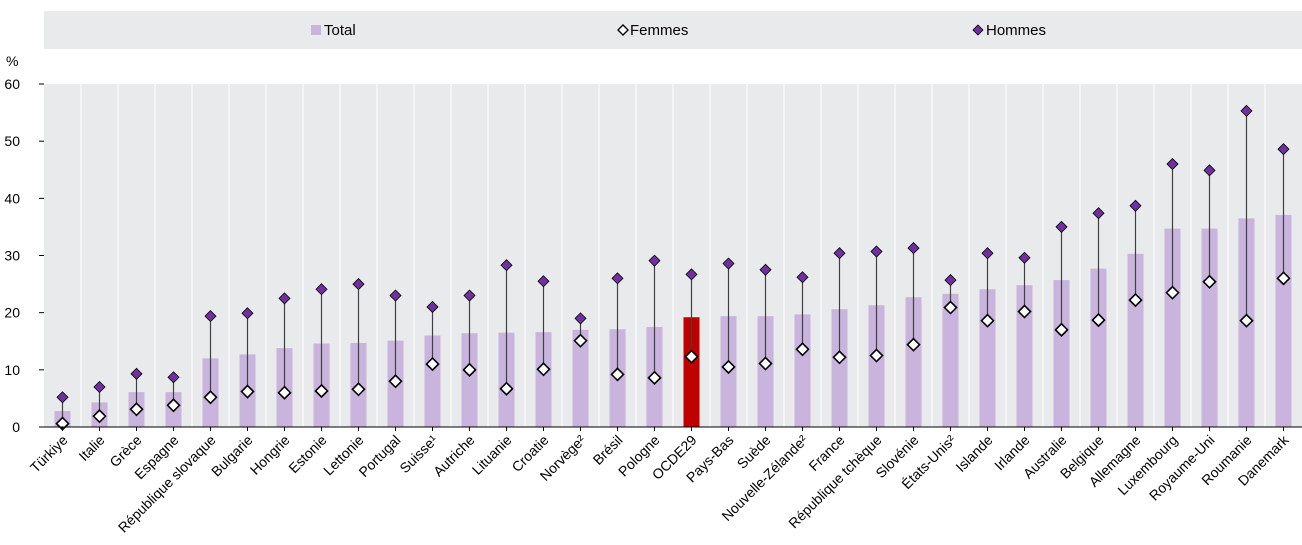 The image size is (1302, 545). I want to click on y-tick-label: 10, so click(12, 370).